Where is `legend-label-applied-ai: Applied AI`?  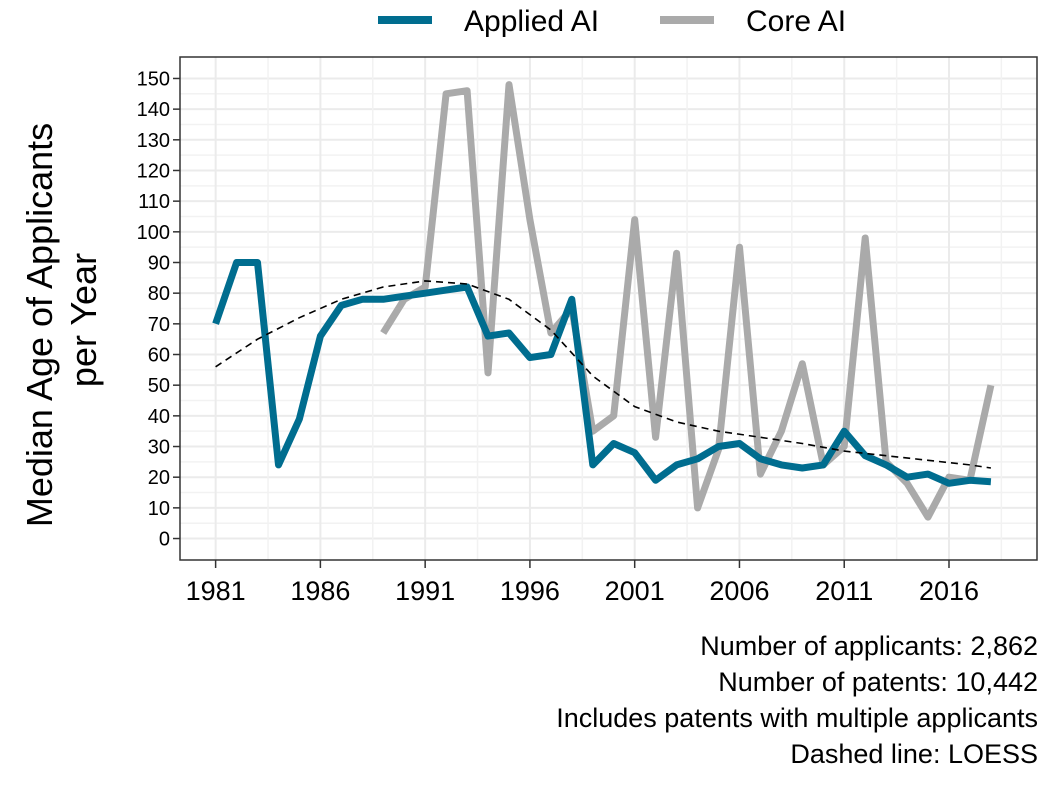 legend-label-applied-ai: Applied AI is located at coordinates (531, 21).